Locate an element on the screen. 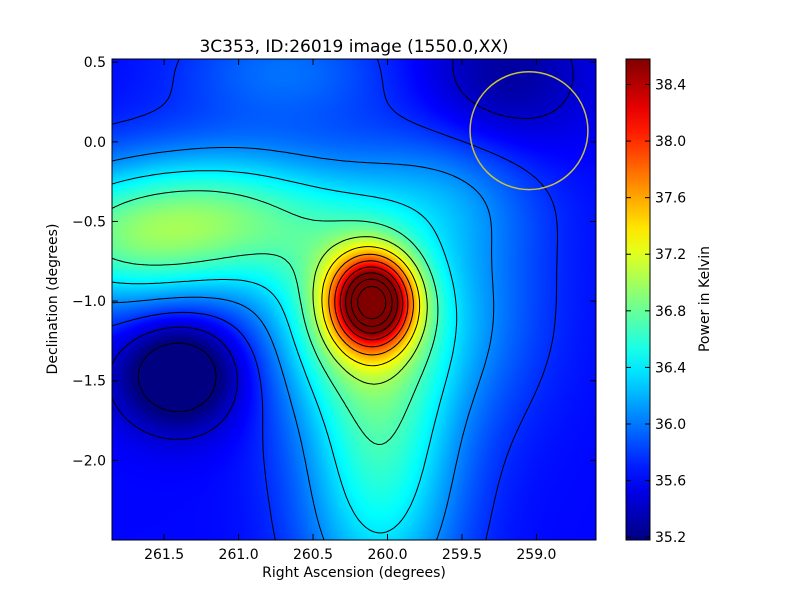  y-tick-label: 0.0 is located at coordinates (95, 143).